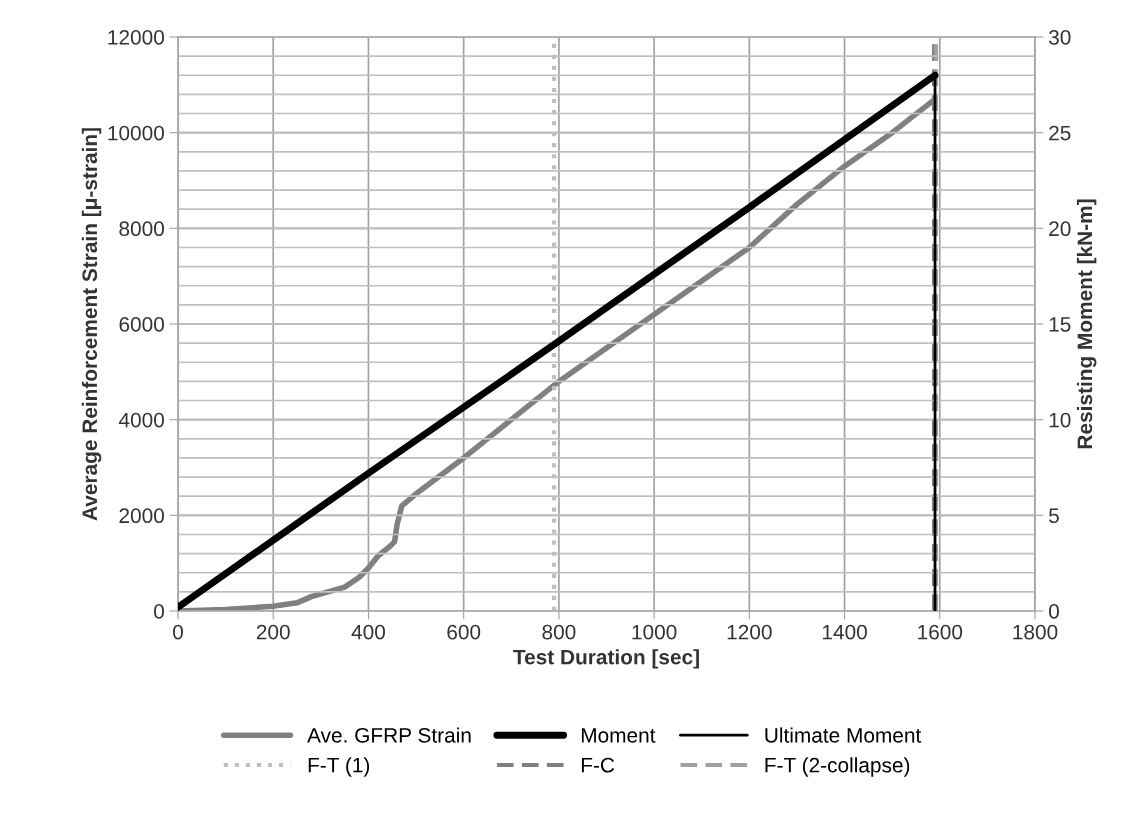 The height and width of the screenshot is (824, 1145). Describe the element at coordinates (141, 324) in the screenshot. I see `y-tick-label: 6000` at that location.